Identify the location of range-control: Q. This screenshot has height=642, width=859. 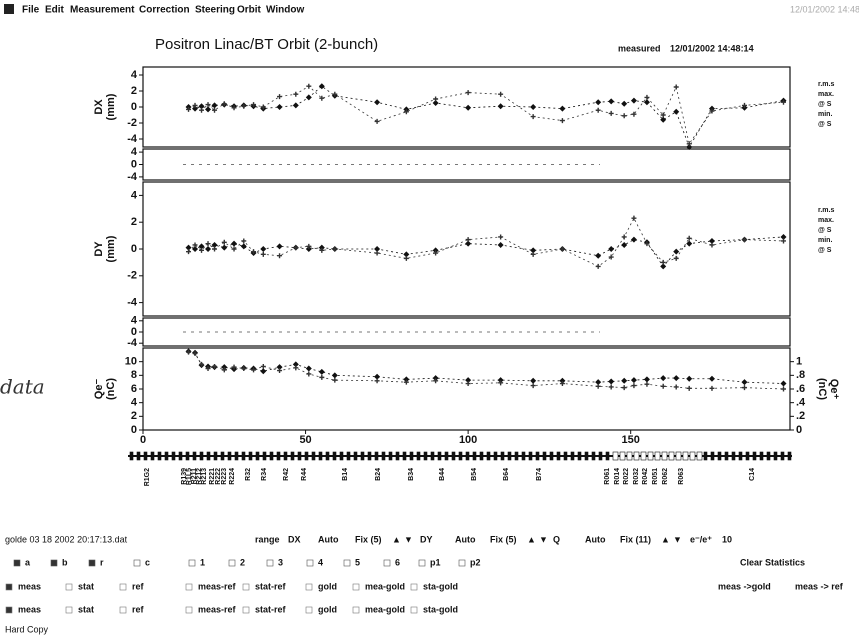
(556, 539).